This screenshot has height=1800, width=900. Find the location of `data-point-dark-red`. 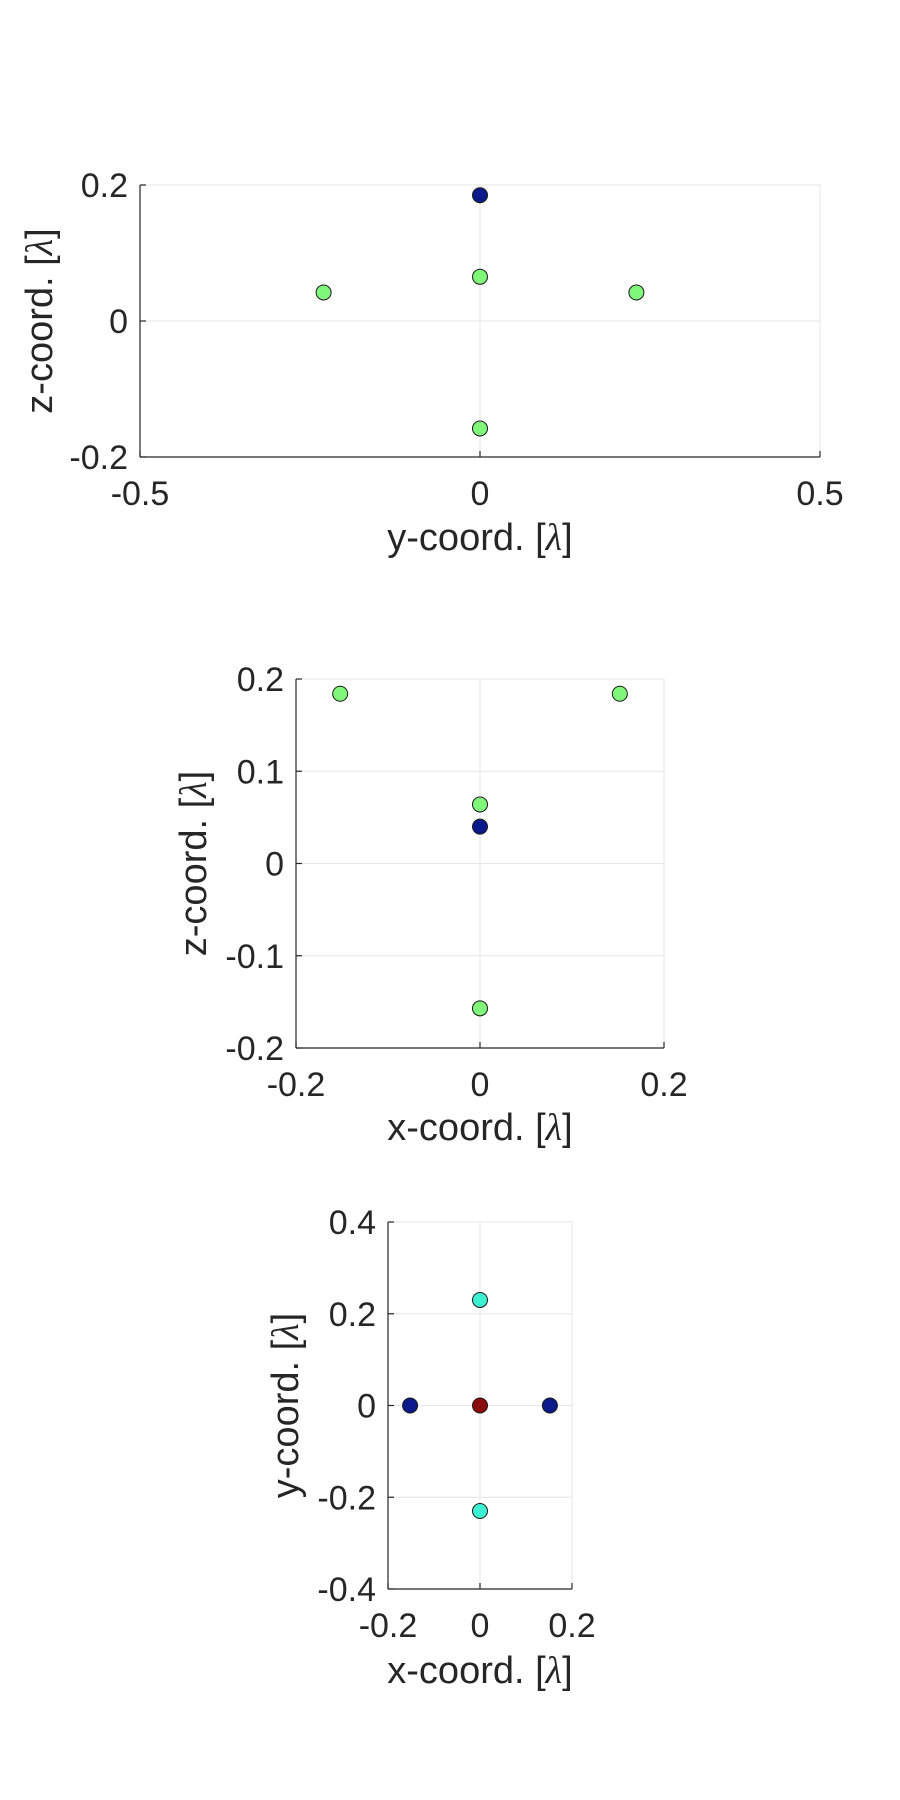

data-point-dark-red is located at coordinates (480, 1405).